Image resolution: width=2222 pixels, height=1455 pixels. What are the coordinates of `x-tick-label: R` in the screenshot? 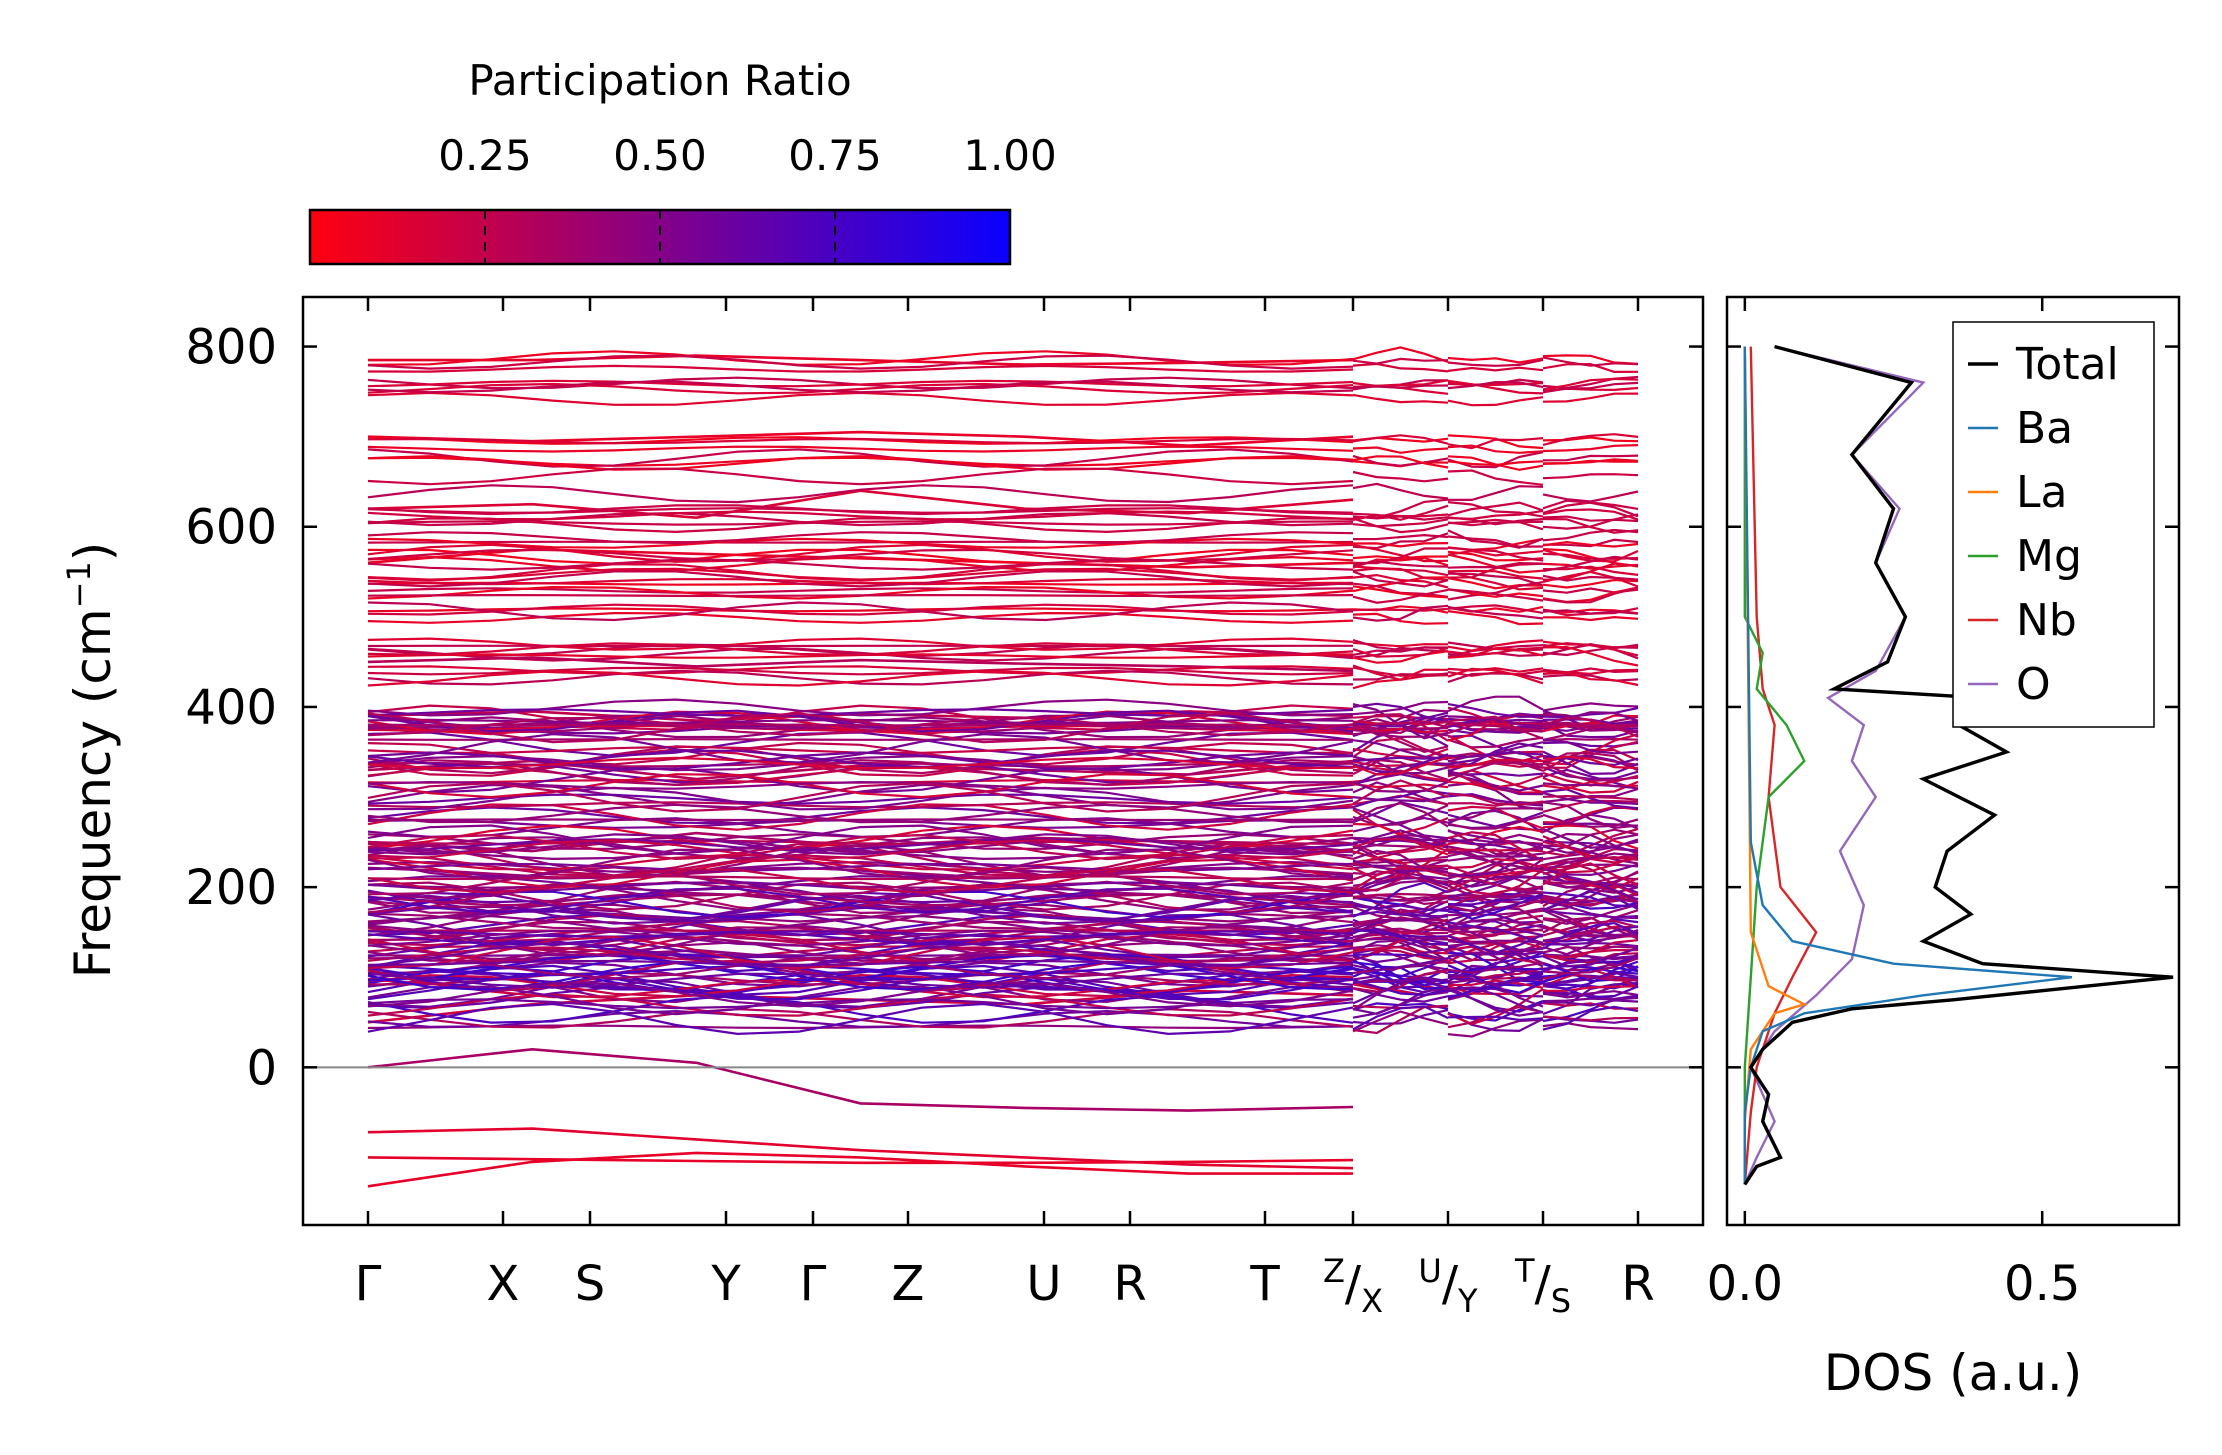 It's located at (1129, 1284).